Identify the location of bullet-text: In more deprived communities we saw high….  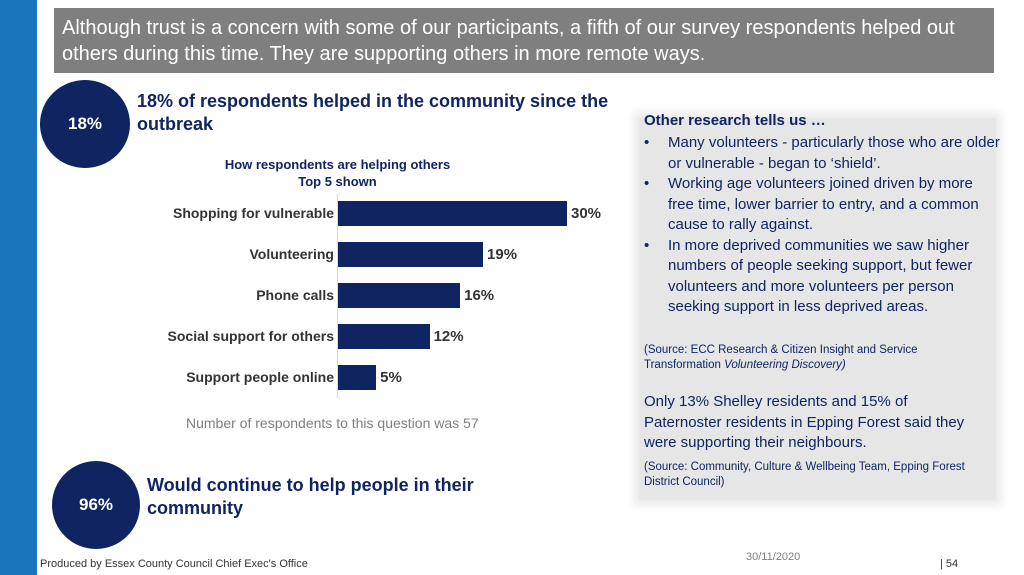
(820, 276).